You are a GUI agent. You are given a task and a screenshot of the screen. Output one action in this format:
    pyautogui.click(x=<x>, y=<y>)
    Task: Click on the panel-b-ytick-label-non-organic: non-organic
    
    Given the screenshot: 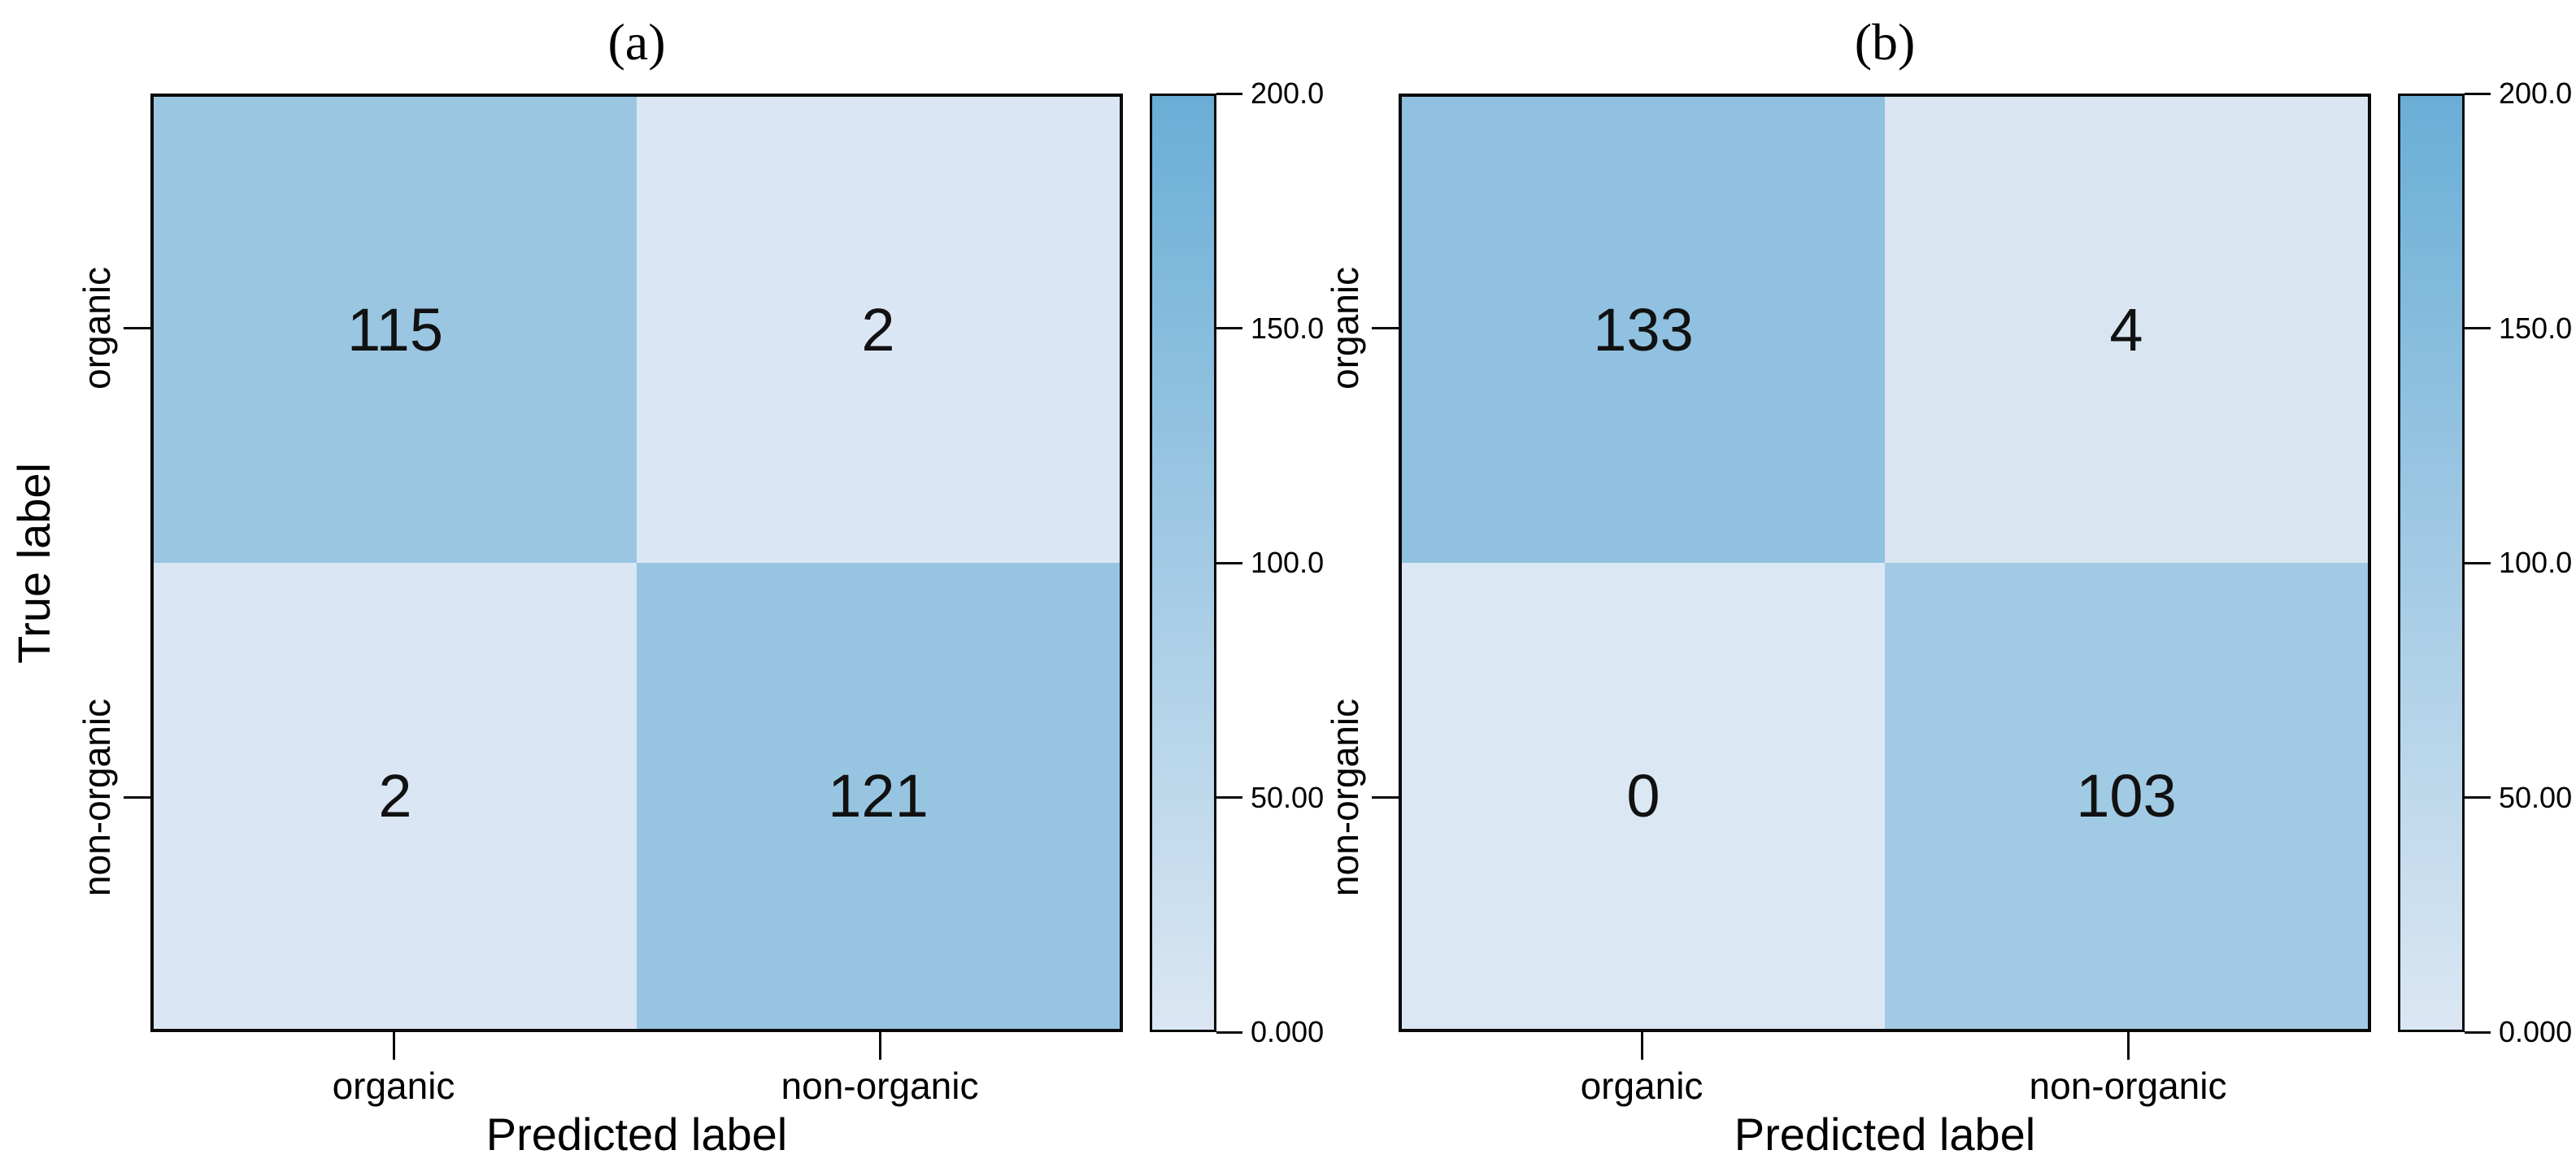 What is the action you would take?
    pyautogui.click(x=1345, y=797)
    